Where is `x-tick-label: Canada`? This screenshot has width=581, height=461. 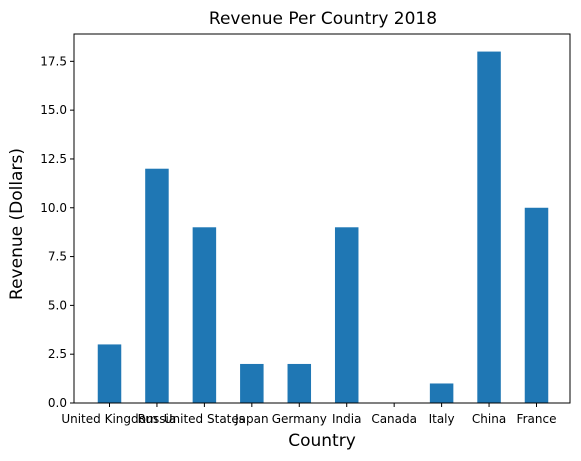
x-tick-label: Canada is located at coordinates (394, 419).